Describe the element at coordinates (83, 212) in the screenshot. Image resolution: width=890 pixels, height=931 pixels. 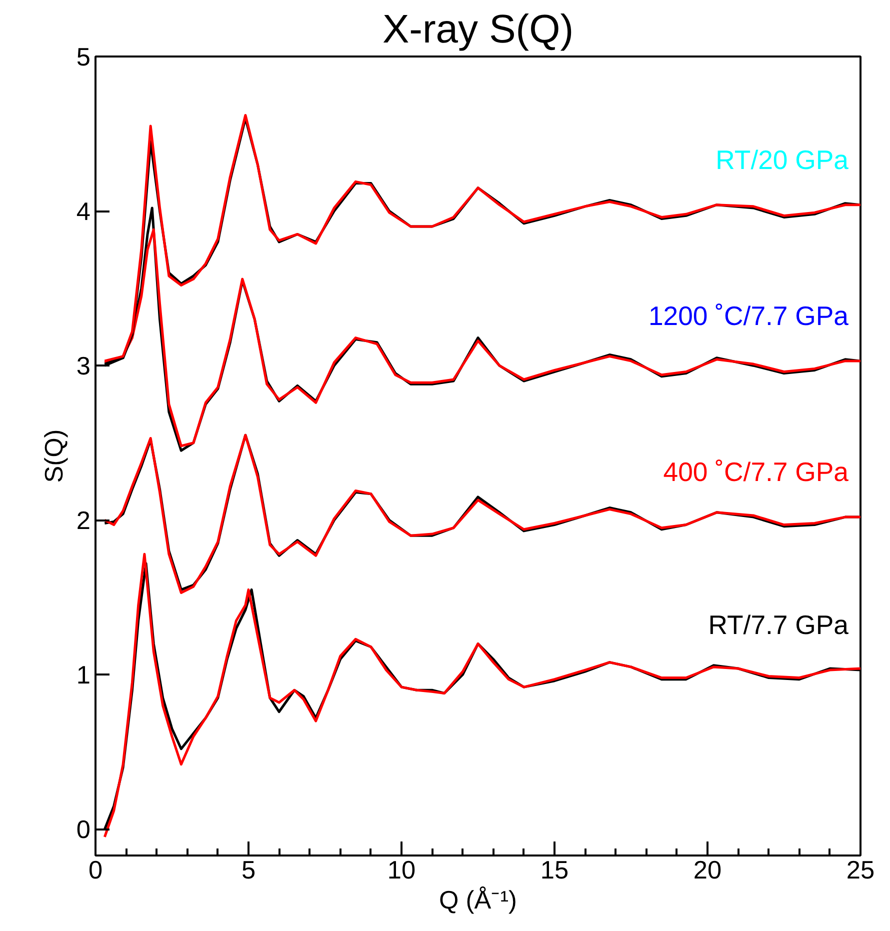
I see `y-tick-label: 4` at that location.